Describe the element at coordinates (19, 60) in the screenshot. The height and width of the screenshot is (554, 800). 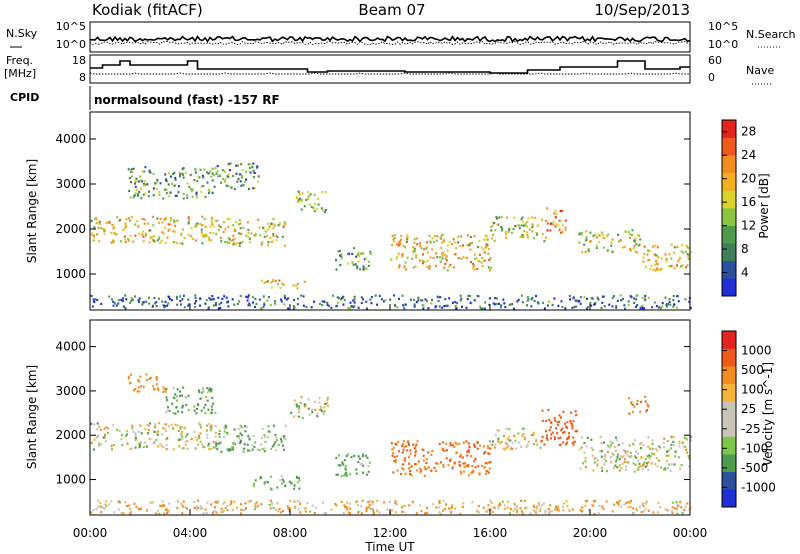
I see `freq-left-label-line1: Freq.` at that location.